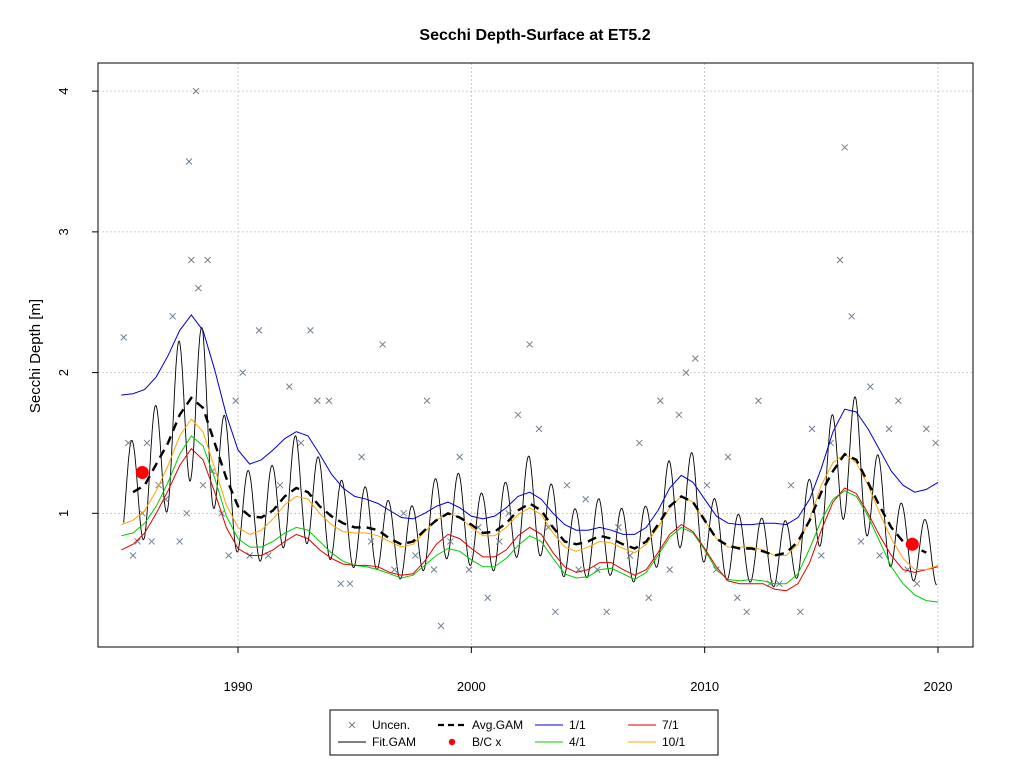 The image size is (1024, 768). What do you see at coordinates (497, 725) in the screenshot?
I see `legend-label: Avg.GAM` at bounding box center [497, 725].